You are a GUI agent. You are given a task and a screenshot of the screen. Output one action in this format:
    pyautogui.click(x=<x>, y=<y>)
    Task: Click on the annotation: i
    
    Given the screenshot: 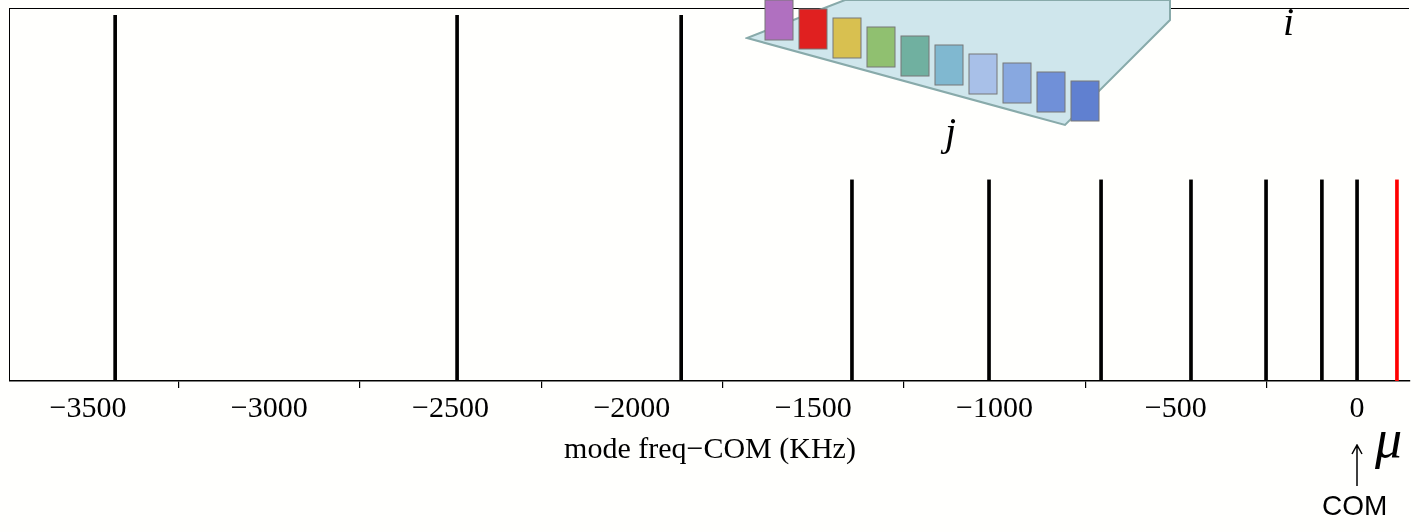 What is the action you would take?
    pyautogui.click(x=1289, y=22)
    